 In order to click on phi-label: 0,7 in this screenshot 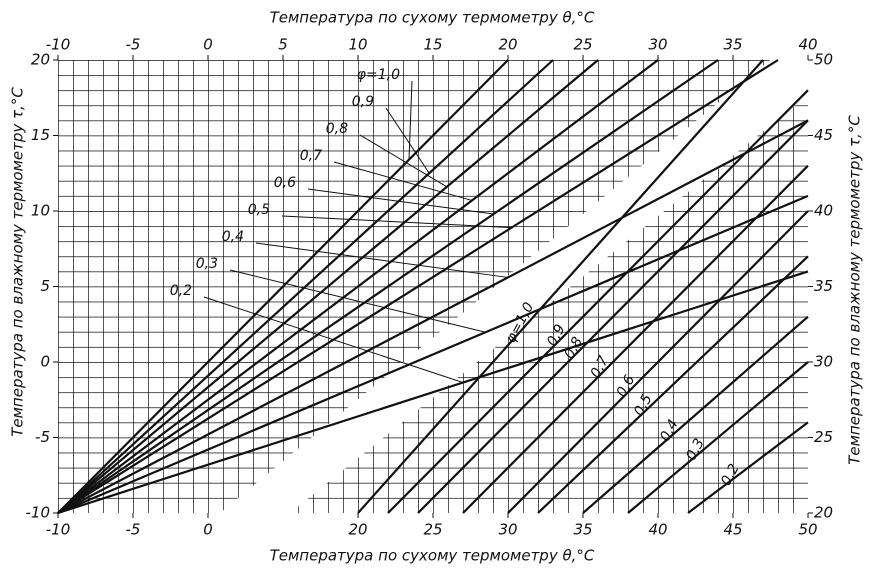, I will do `click(311, 156)`.